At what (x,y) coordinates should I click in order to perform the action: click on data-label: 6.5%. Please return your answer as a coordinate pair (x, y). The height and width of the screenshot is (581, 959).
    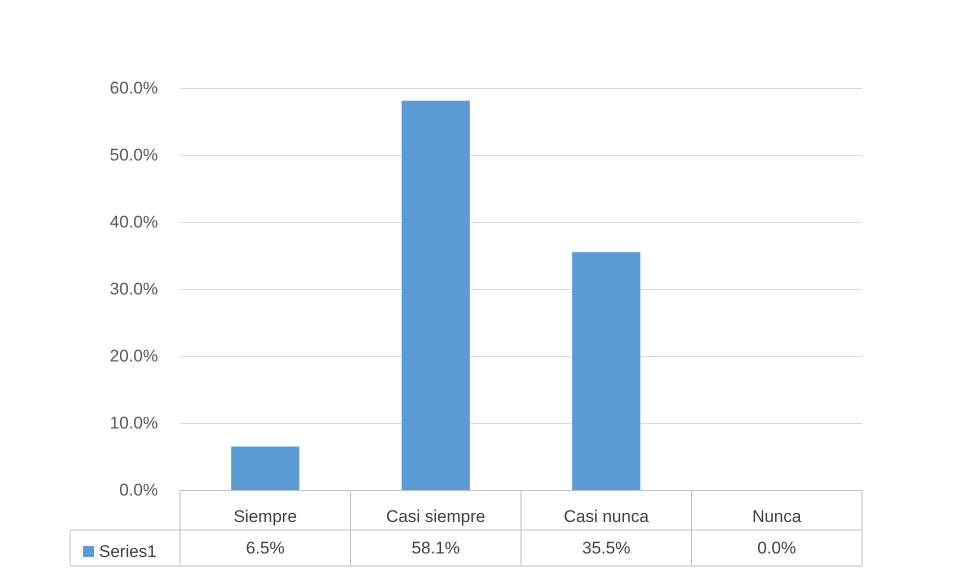
    Looking at the image, I should click on (265, 548).